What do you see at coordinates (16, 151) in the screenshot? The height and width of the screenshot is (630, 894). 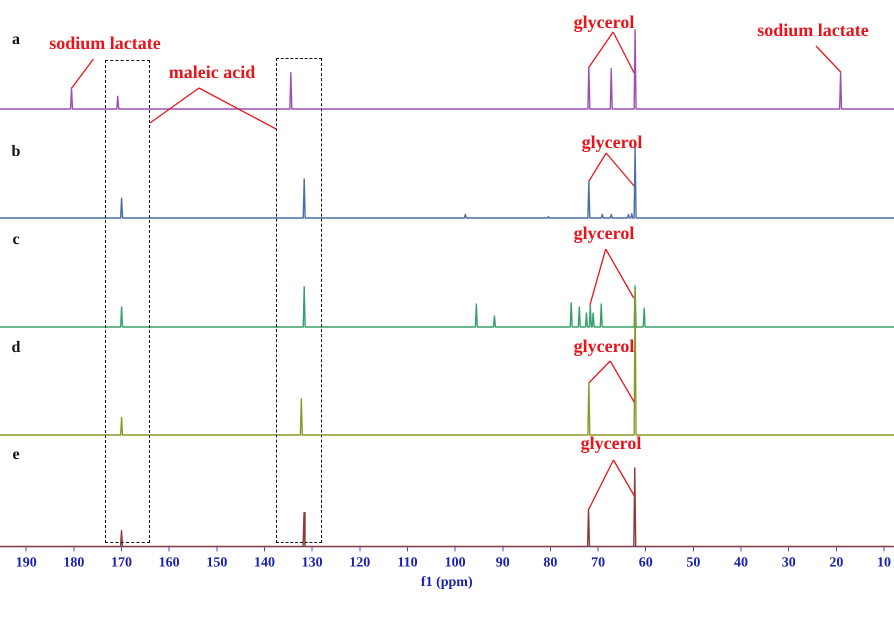 I see `annotation: b` at bounding box center [16, 151].